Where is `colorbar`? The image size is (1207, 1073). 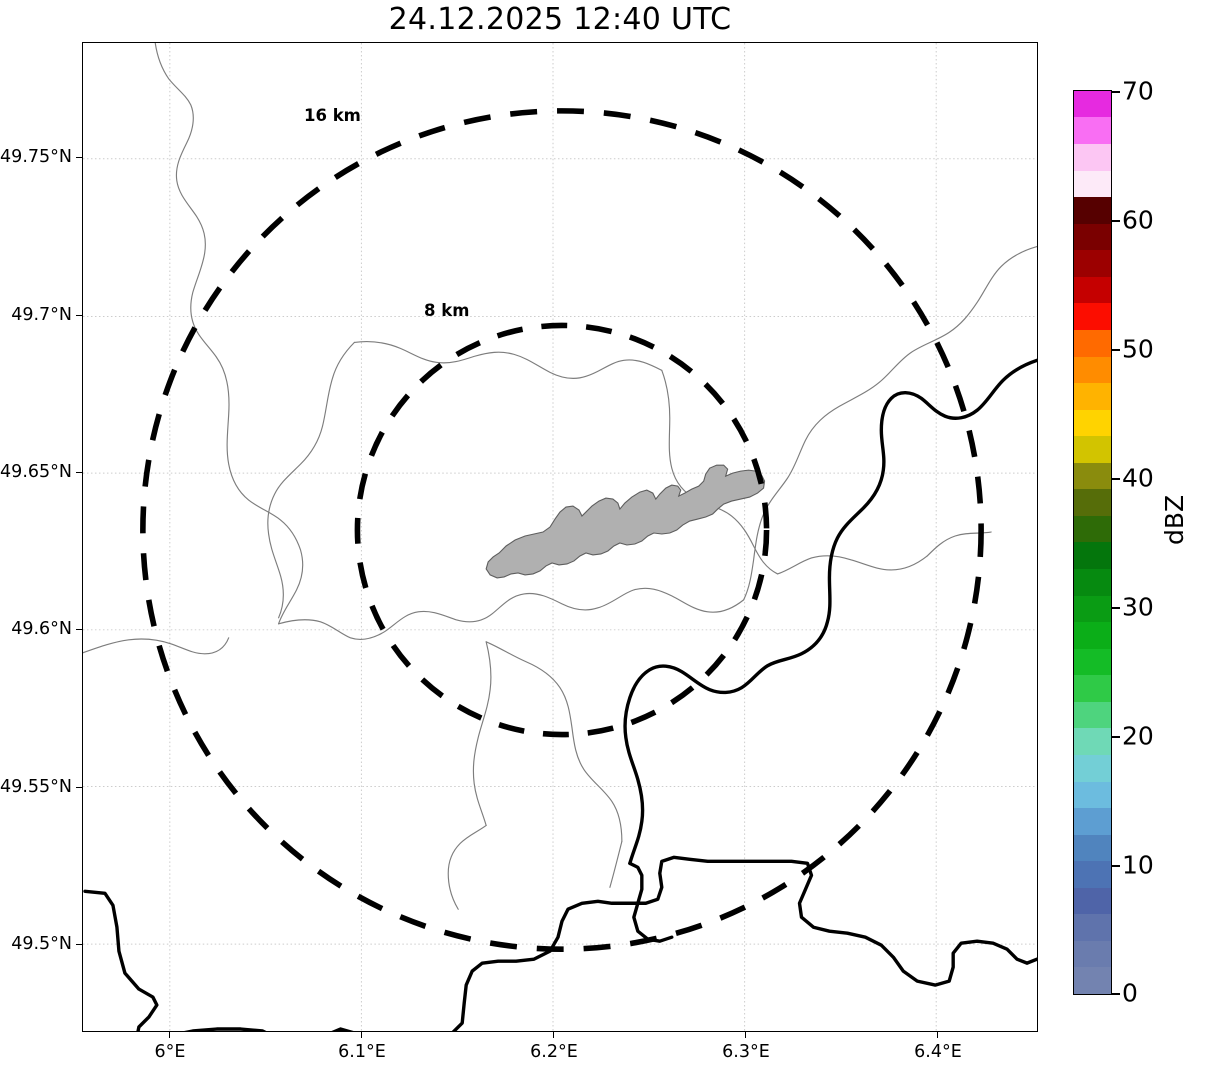
colorbar is located at coordinates (1092, 542).